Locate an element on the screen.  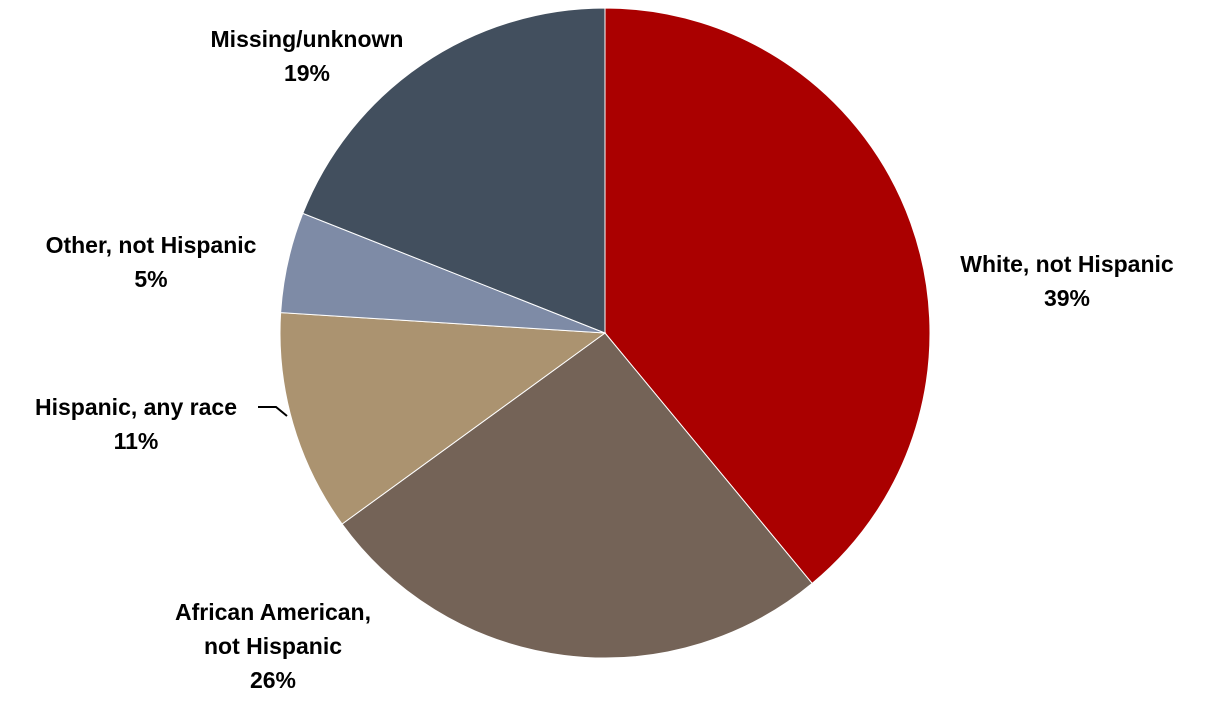
slice-label-group: African American, not Hispanic 26% is located at coordinates (273, 646).